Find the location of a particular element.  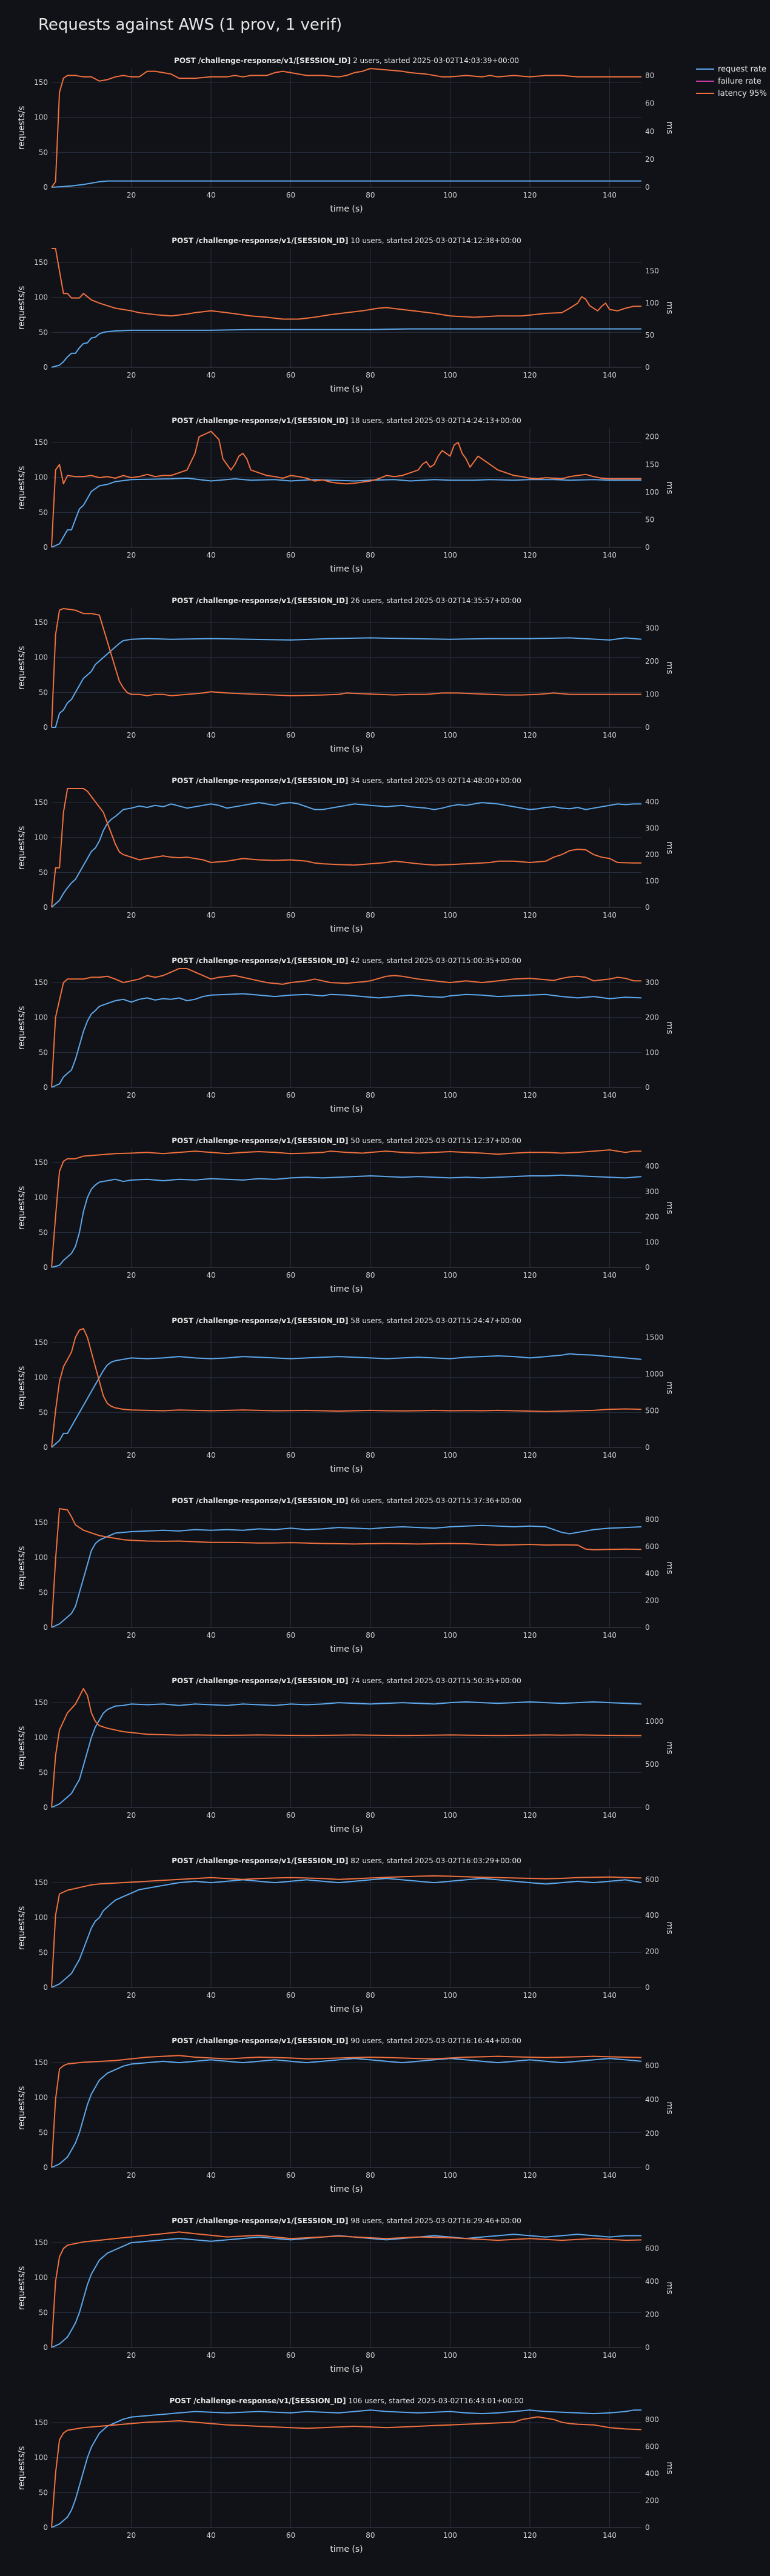

legend-swatch-request-rate is located at coordinates (705, 69).